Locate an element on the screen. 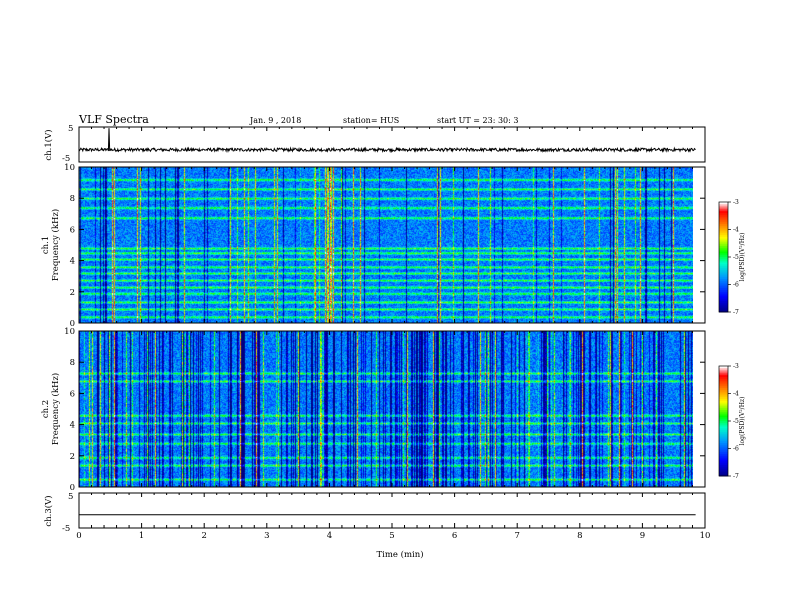 This screenshot has height=612, width=792. ch3-waveform-ylabel: ch.3(V) is located at coordinates (48, 510).